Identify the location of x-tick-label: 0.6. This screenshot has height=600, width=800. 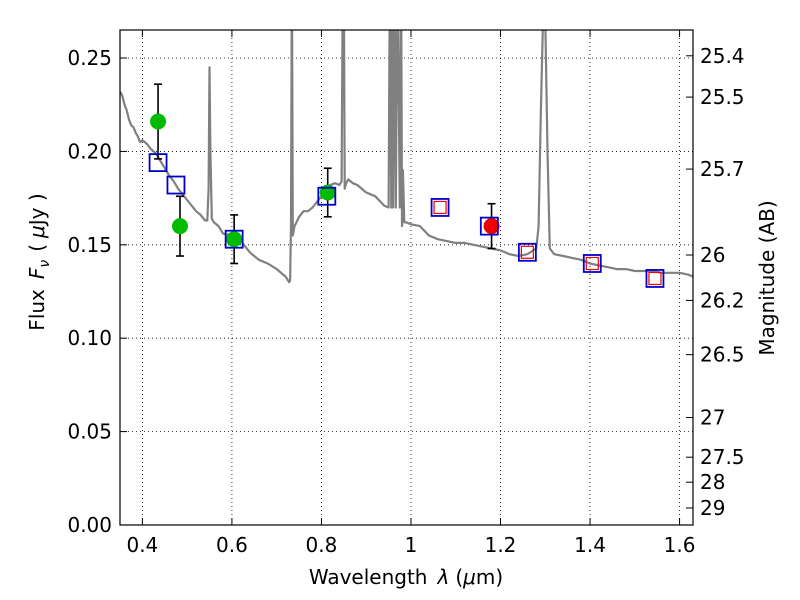
(232, 545).